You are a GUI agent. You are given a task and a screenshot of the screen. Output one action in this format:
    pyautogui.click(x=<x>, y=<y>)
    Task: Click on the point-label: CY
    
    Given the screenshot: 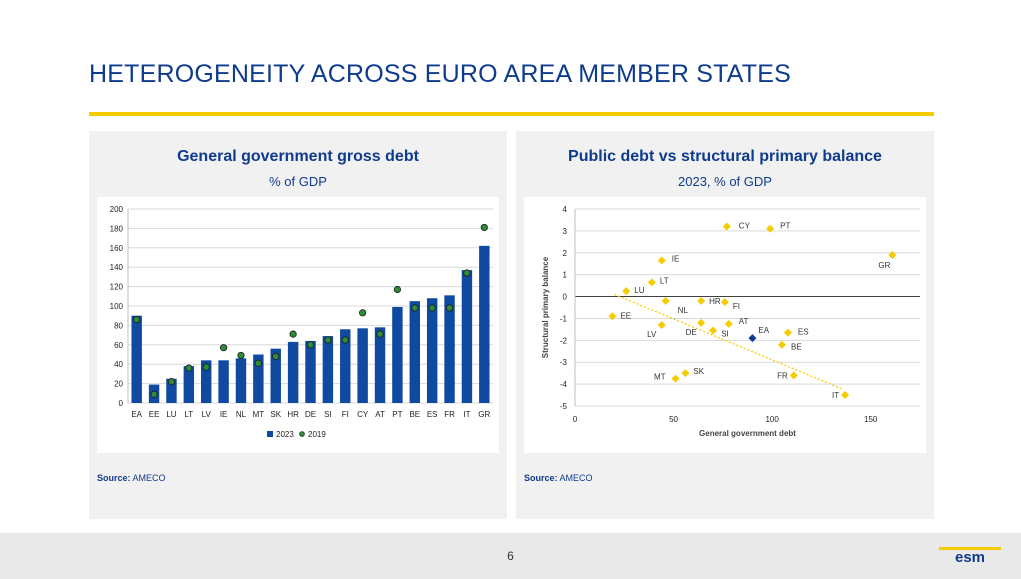 What is the action you would take?
    pyautogui.click(x=745, y=226)
    